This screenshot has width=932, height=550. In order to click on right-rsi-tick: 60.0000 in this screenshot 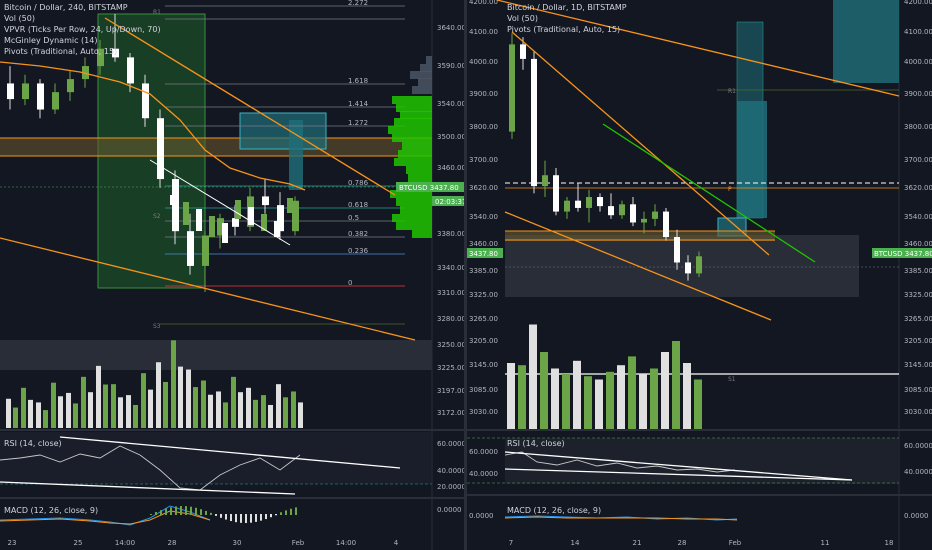, I will do `click(918, 446)`.